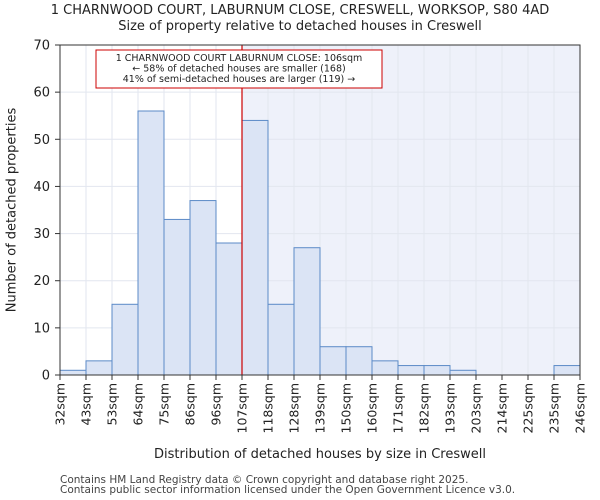 The width and height of the screenshot is (600, 500). Describe the element at coordinates (229, 309) in the screenshot. I see `bar-96sqm` at that location.